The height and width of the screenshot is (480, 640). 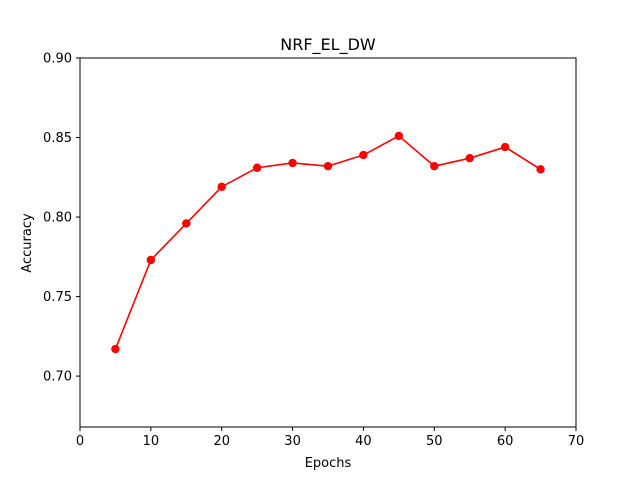 I want to click on y-tick-label: 0.80, so click(x=57, y=218).